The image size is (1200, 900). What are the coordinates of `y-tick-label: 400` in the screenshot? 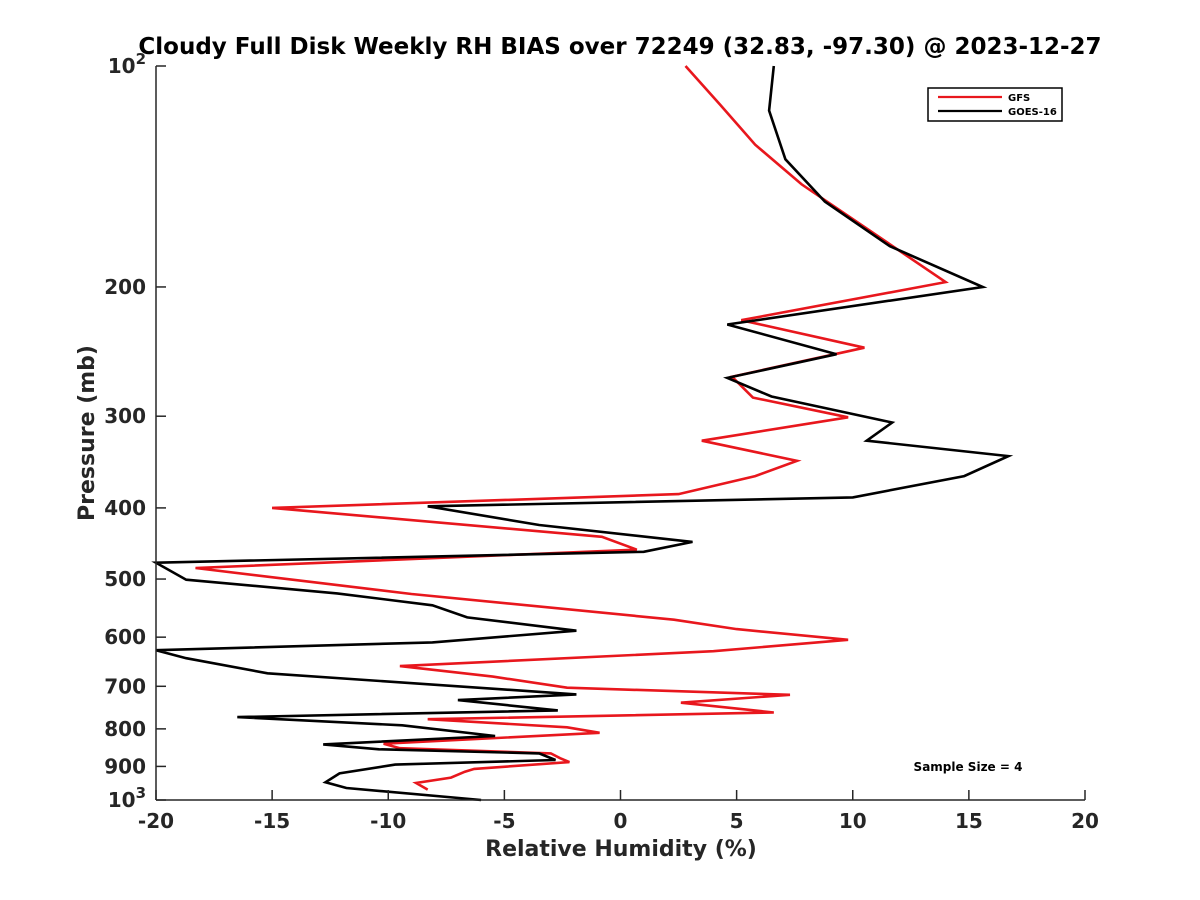 It's located at (125, 508).